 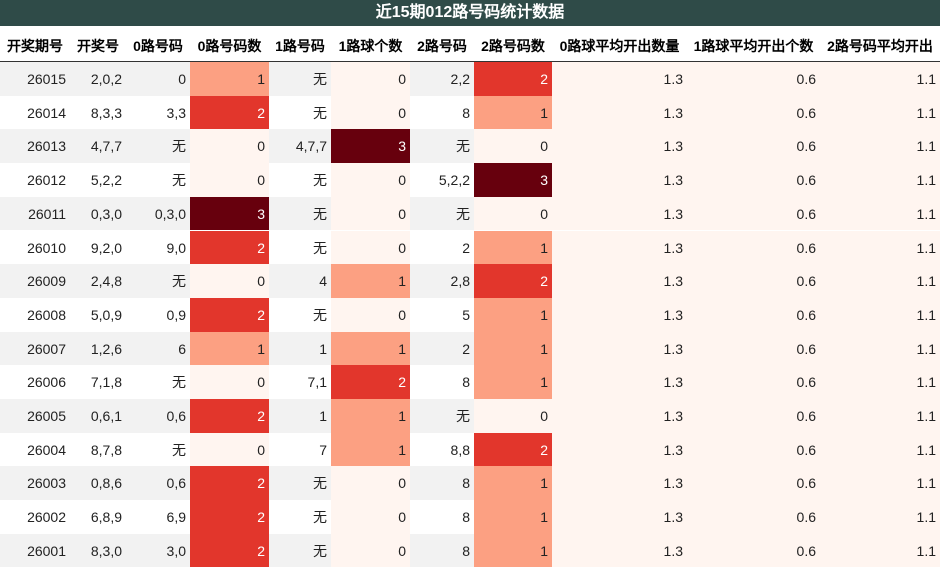 I want to click on table-cell: 0,8,6, so click(x=98, y=483).